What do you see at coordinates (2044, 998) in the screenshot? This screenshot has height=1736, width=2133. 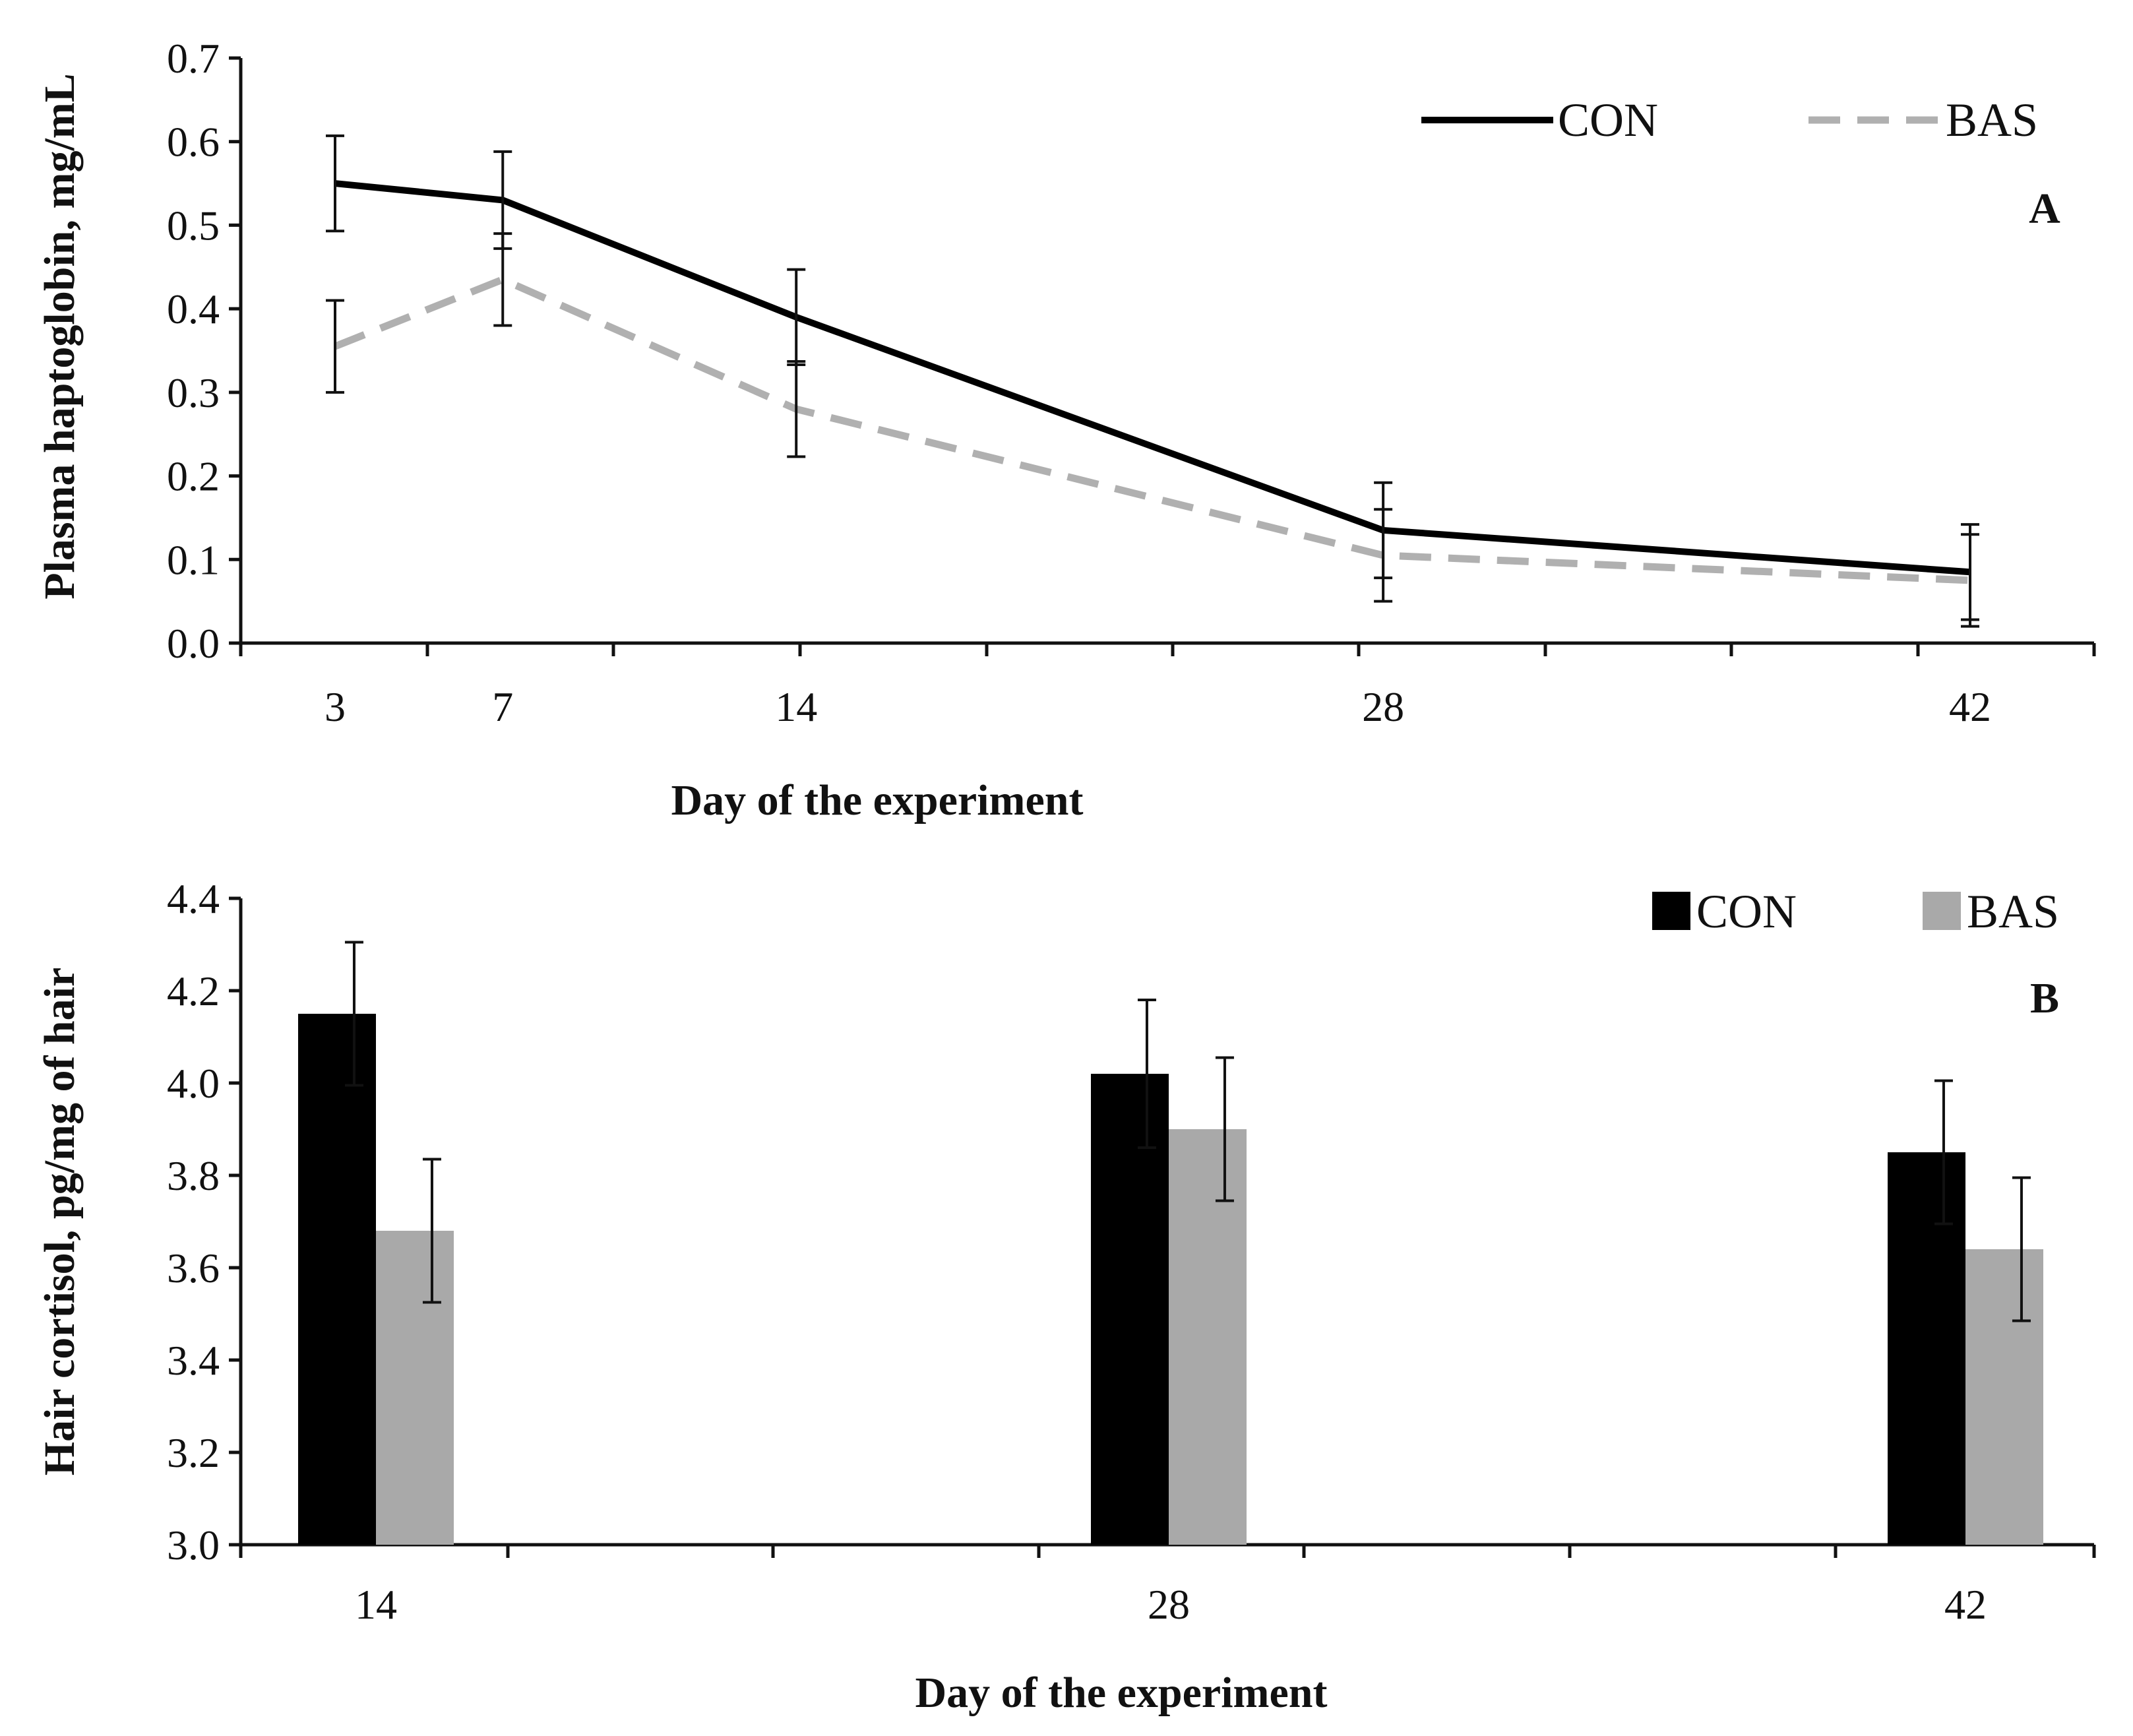 I see `panel-label: B` at bounding box center [2044, 998].